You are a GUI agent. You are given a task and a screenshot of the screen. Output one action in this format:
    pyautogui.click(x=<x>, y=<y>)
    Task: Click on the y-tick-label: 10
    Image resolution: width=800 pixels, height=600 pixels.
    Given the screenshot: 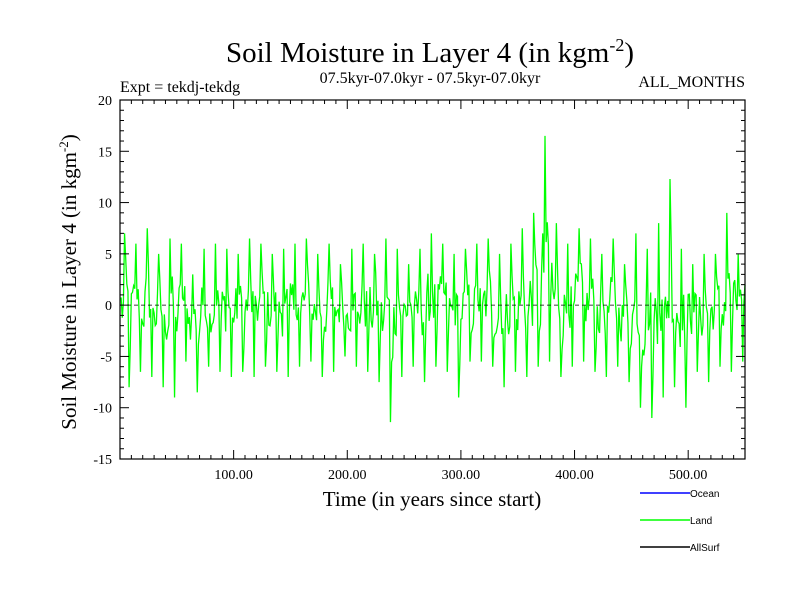 What is the action you would take?
    pyautogui.click(x=105, y=204)
    